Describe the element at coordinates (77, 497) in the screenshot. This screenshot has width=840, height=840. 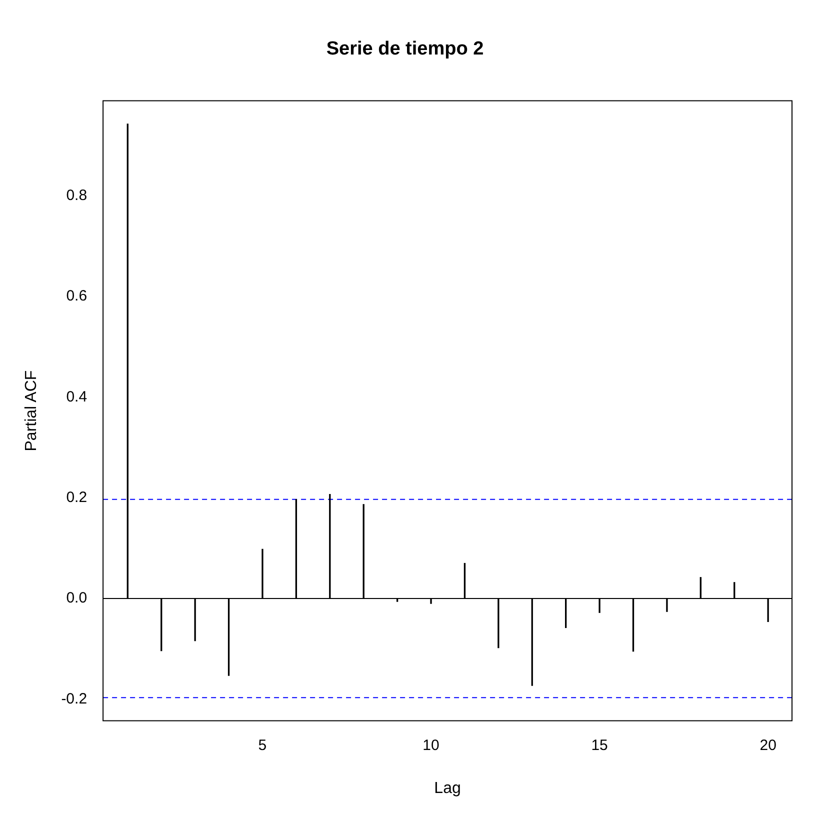
I see `y-tick-label: 0.2` at that location.